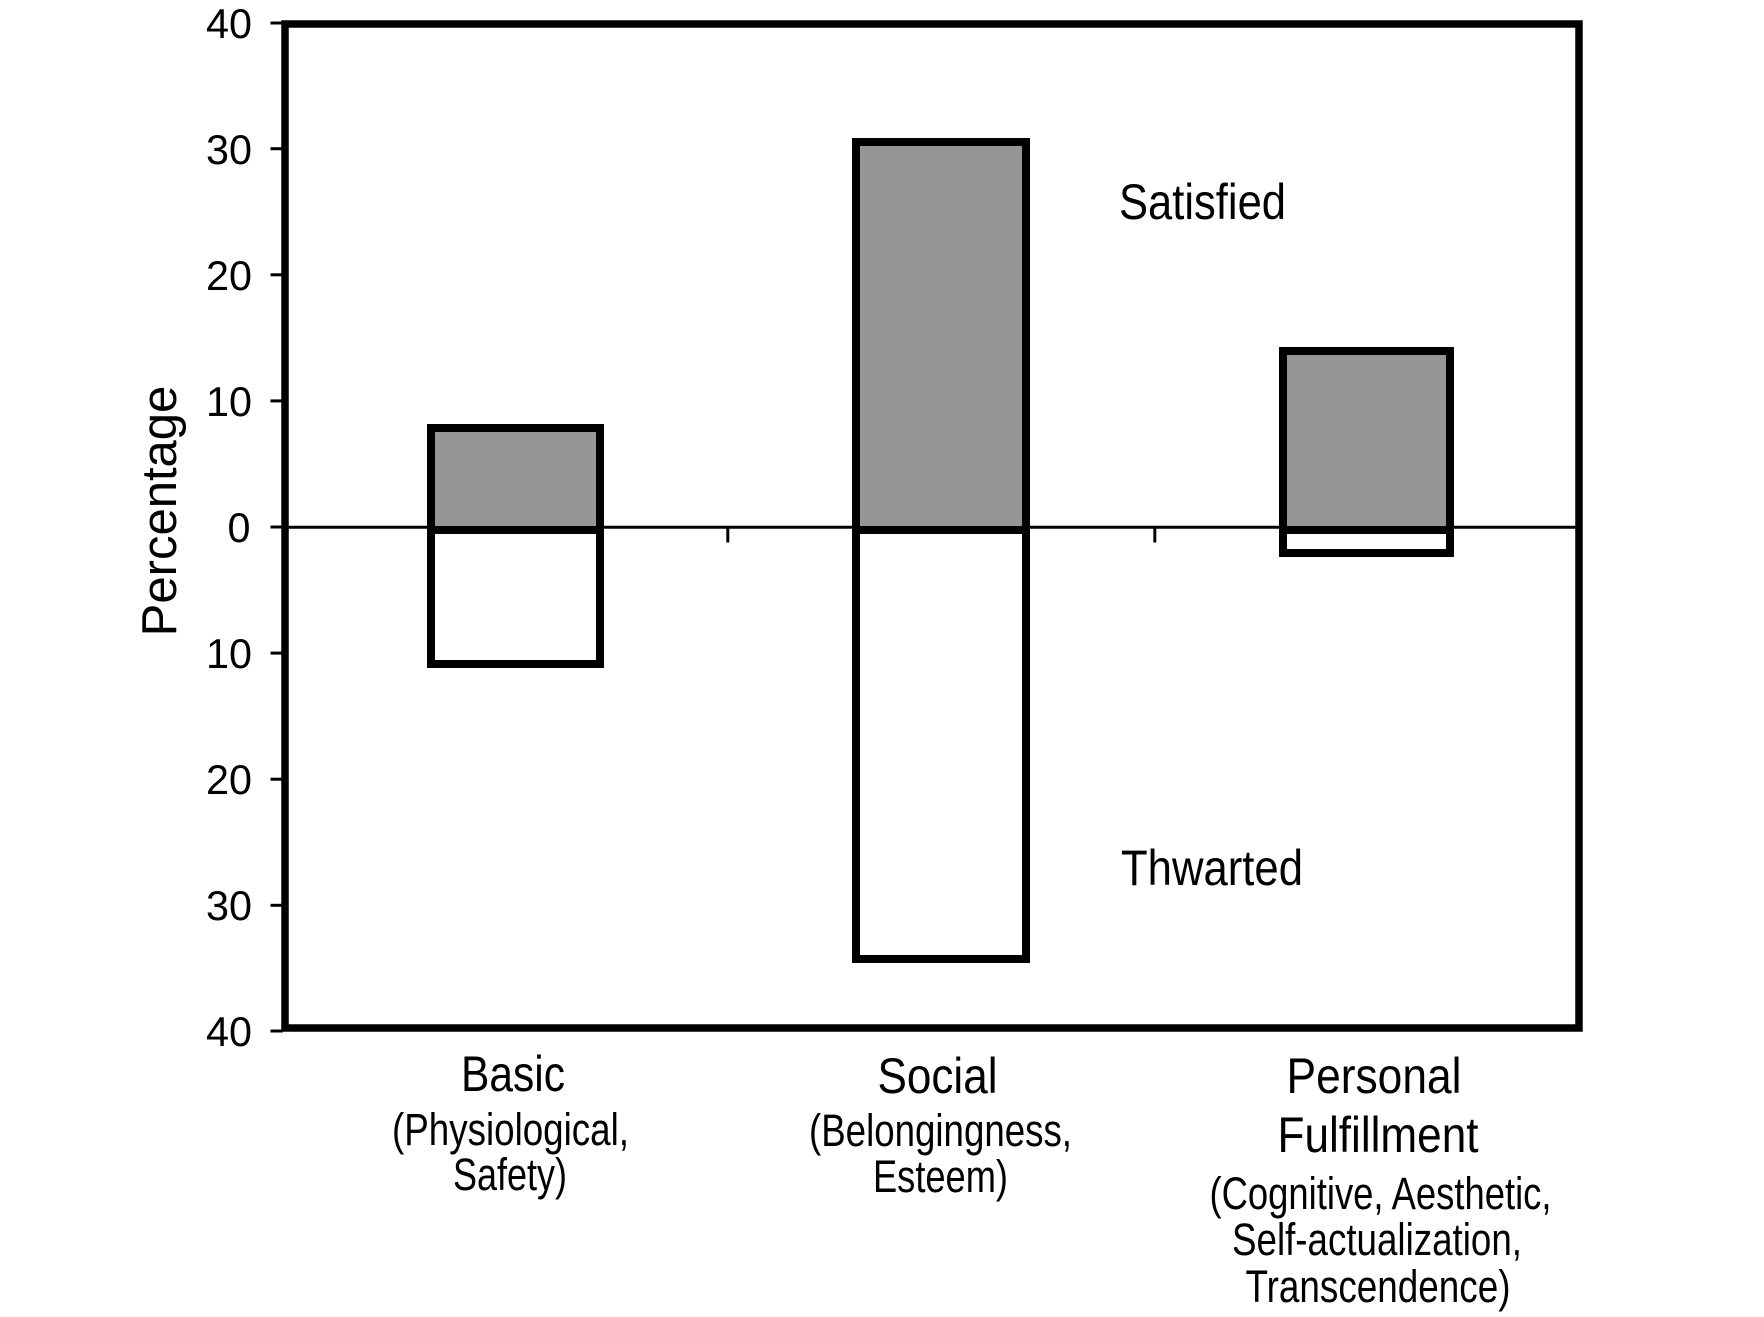 This screenshot has height=1317, width=1764. What do you see at coordinates (1378, 1286) in the screenshot?
I see `svg-text: Transcendence)` at bounding box center [1378, 1286].